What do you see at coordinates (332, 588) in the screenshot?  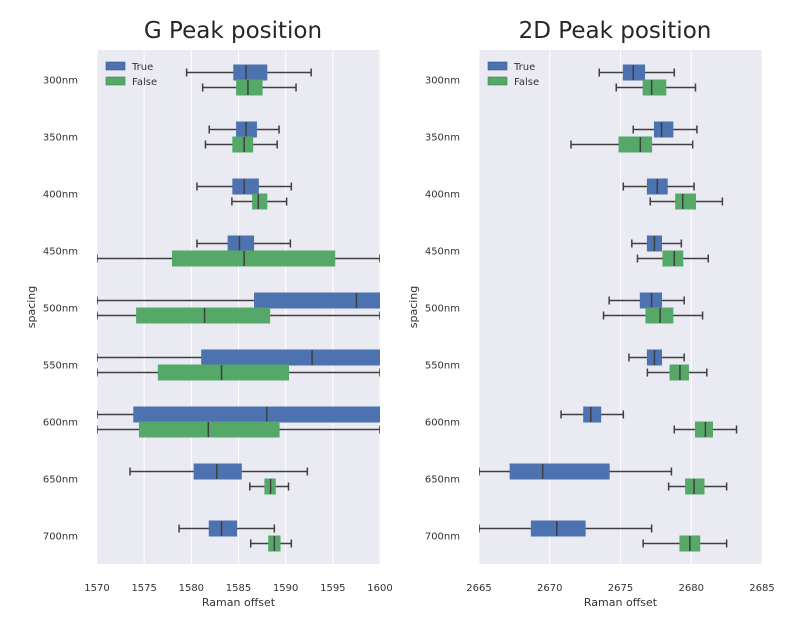 I see `x-tick-label: 1595` at bounding box center [332, 588].